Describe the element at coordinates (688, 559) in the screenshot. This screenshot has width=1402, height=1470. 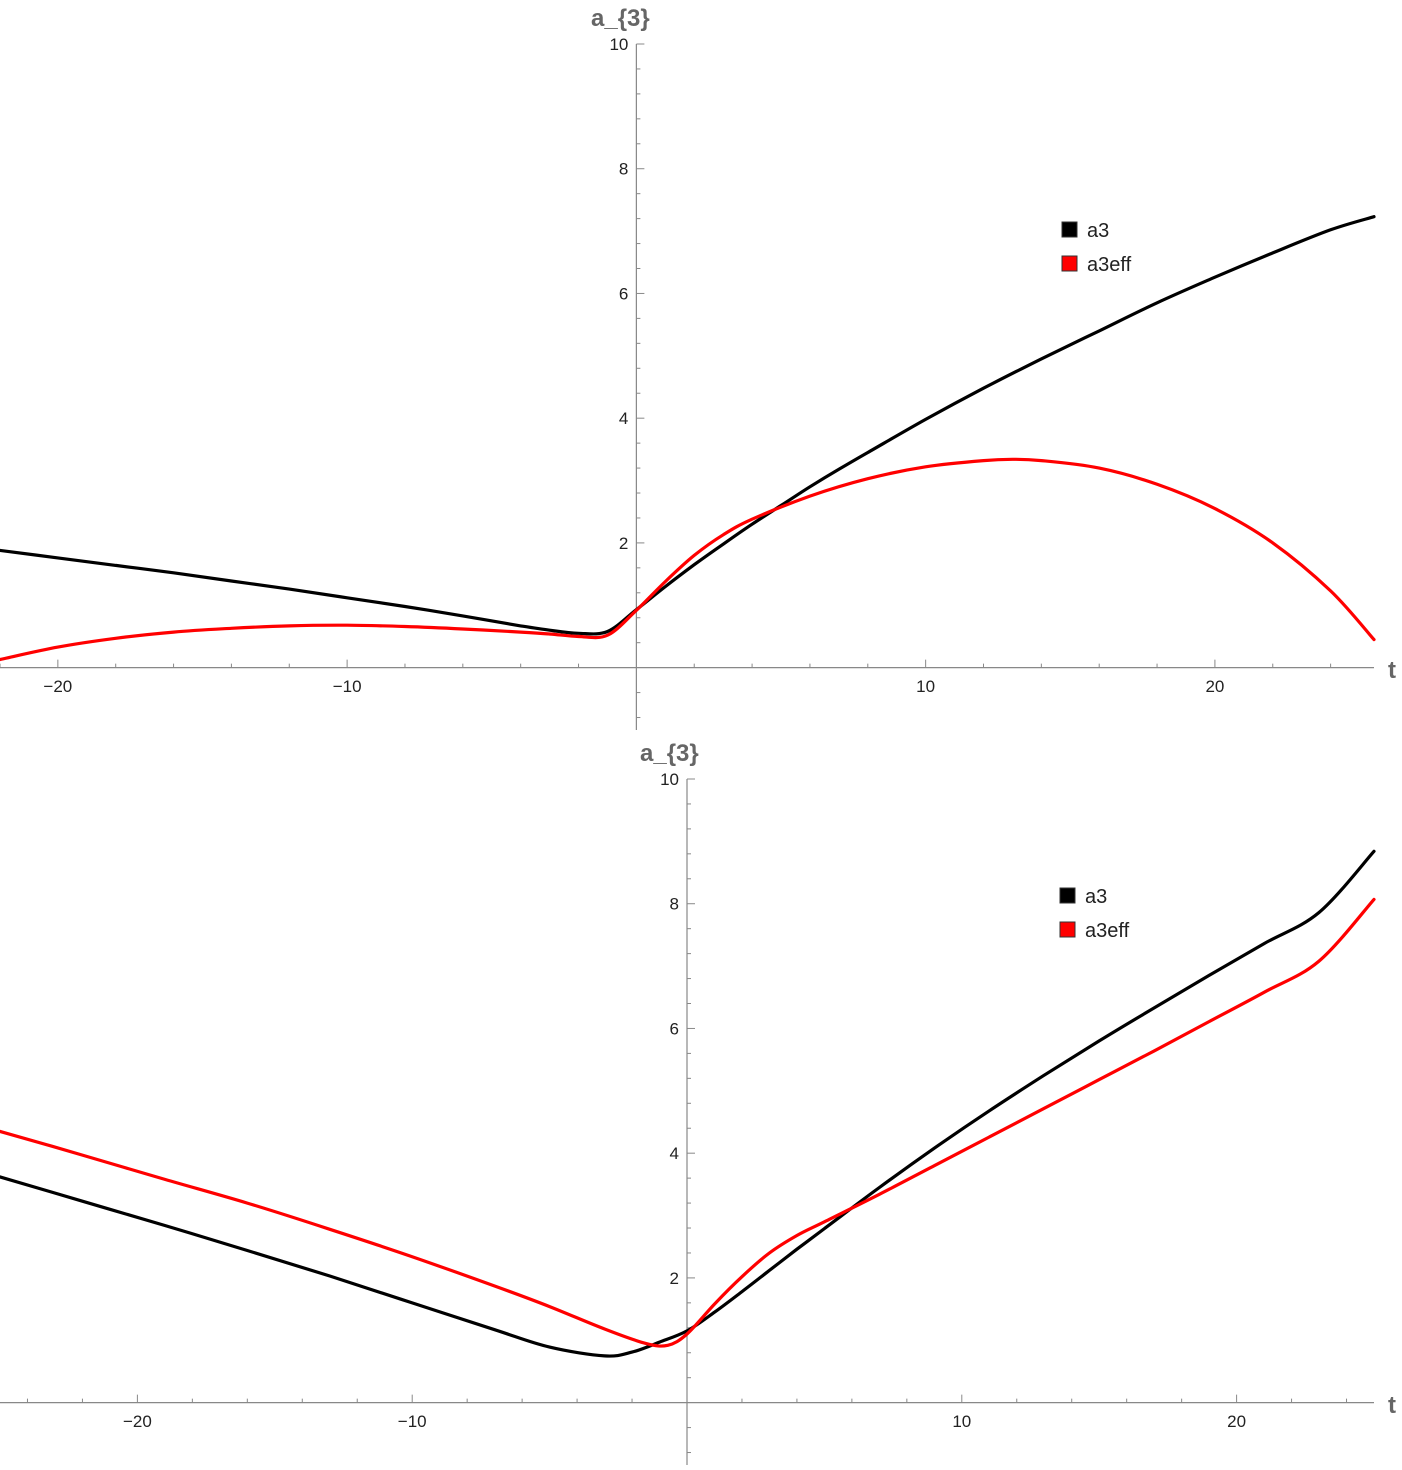
I see `series-line-a3eff` at that location.